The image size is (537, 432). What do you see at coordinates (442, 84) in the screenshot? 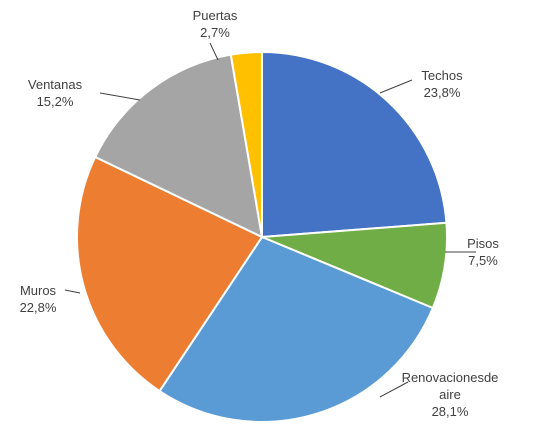
I see `data-label: Techos 23,8%` at bounding box center [442, 84].